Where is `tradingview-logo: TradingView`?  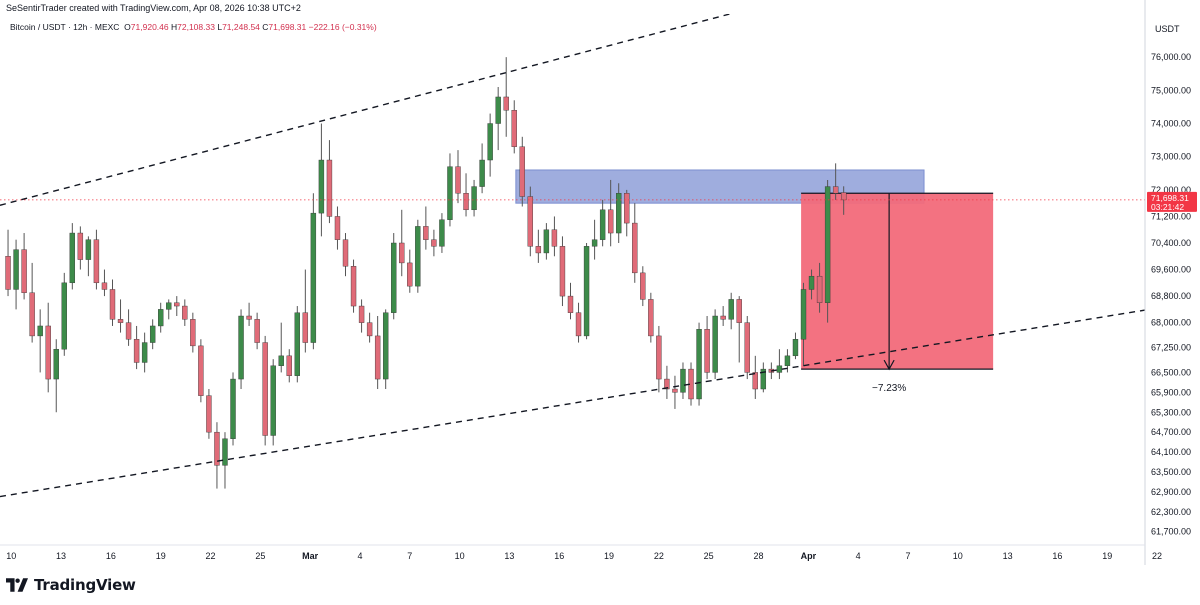 tradingview-logo: TradingView is located at coordinates (71, 585).